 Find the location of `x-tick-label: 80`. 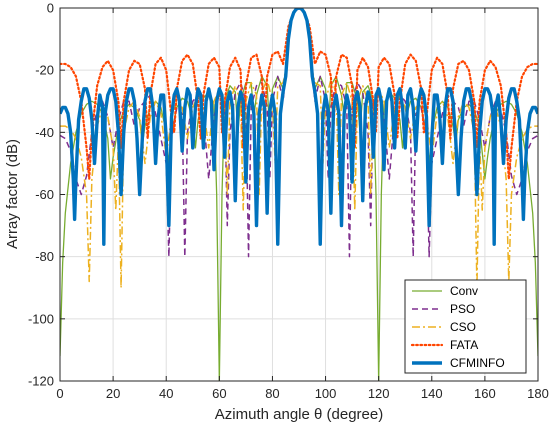

x-tick-label: 80 is located at coordinates (272, 393).